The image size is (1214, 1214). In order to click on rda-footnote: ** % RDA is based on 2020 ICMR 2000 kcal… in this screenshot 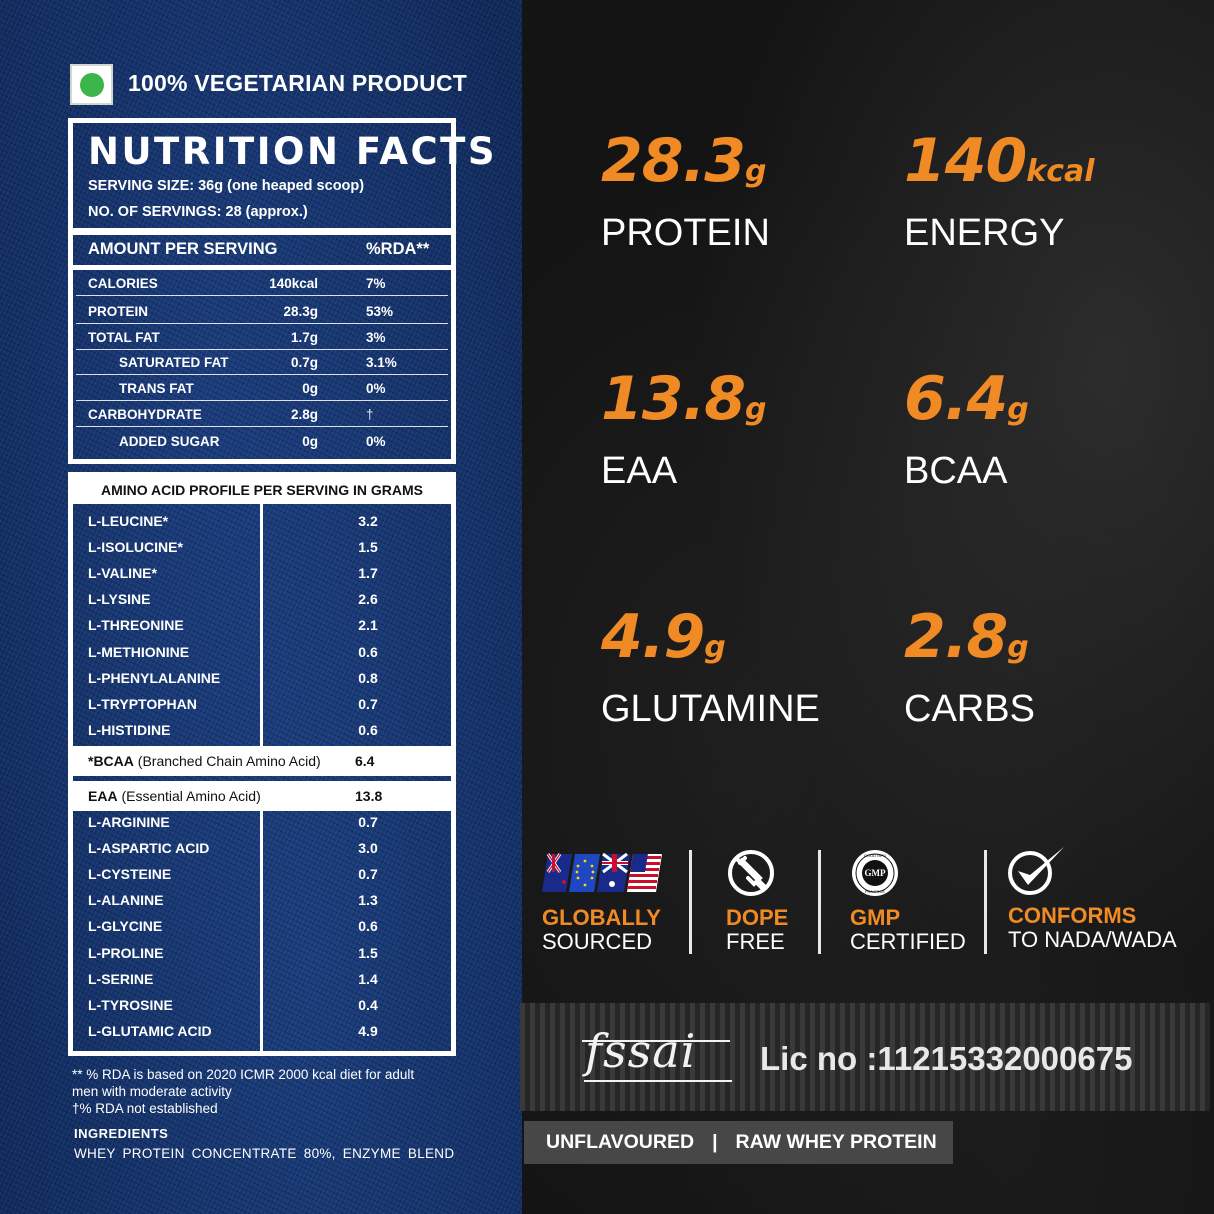, I will do `click(243, 1091)`.